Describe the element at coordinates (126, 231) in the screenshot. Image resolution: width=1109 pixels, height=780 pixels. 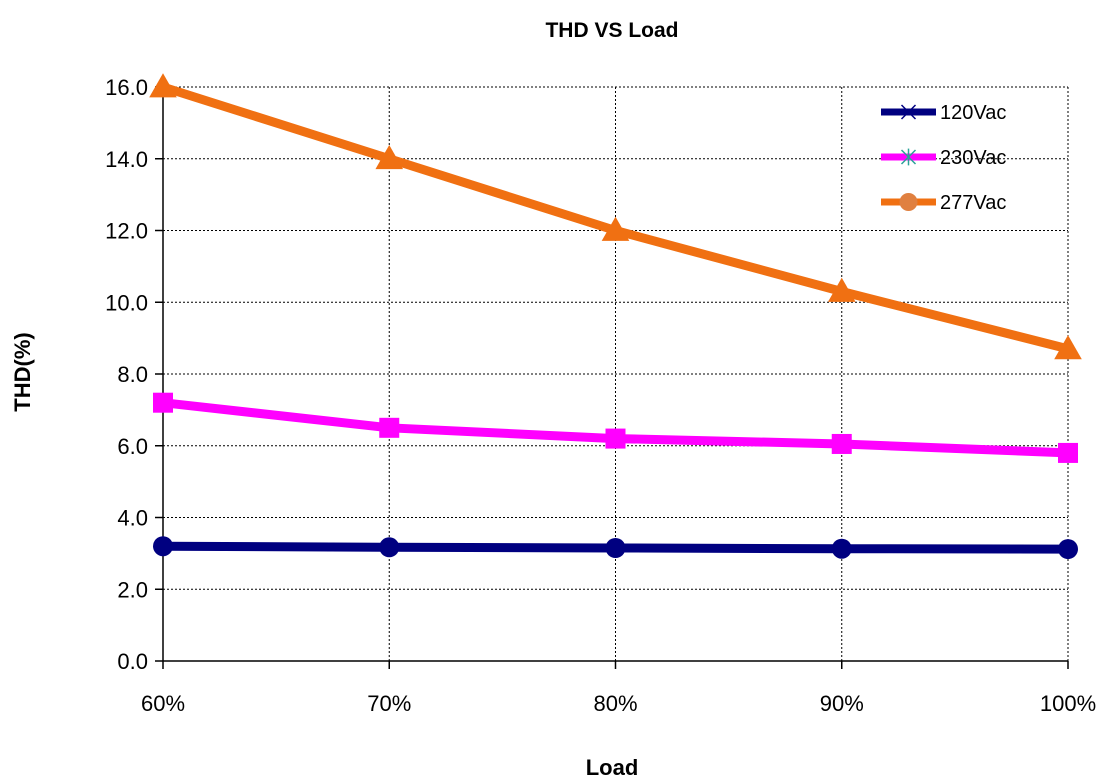
I see `y-tick-label: 12.0` at that location.